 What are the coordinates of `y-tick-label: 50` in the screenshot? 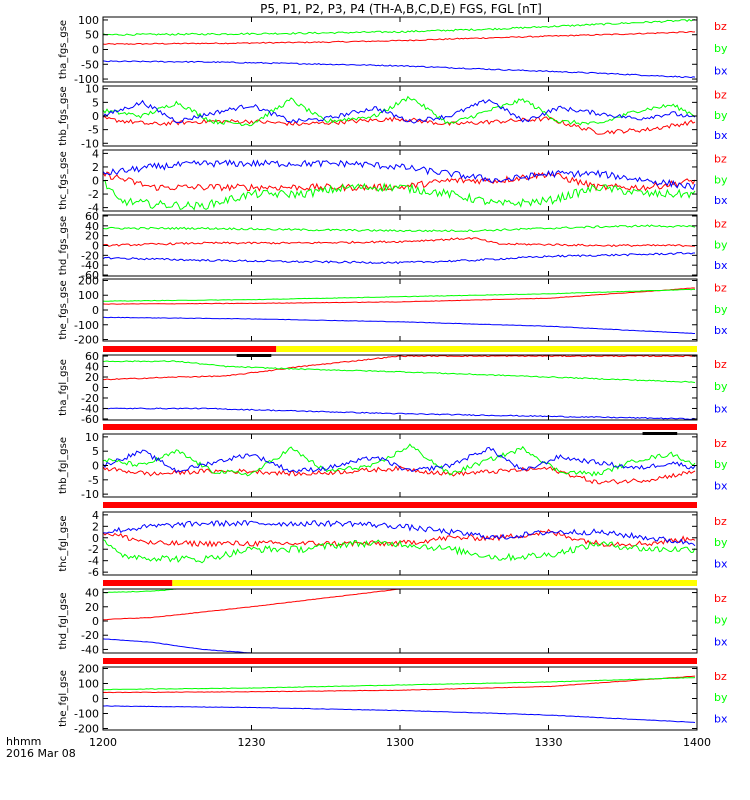 It's located at (92, 35).